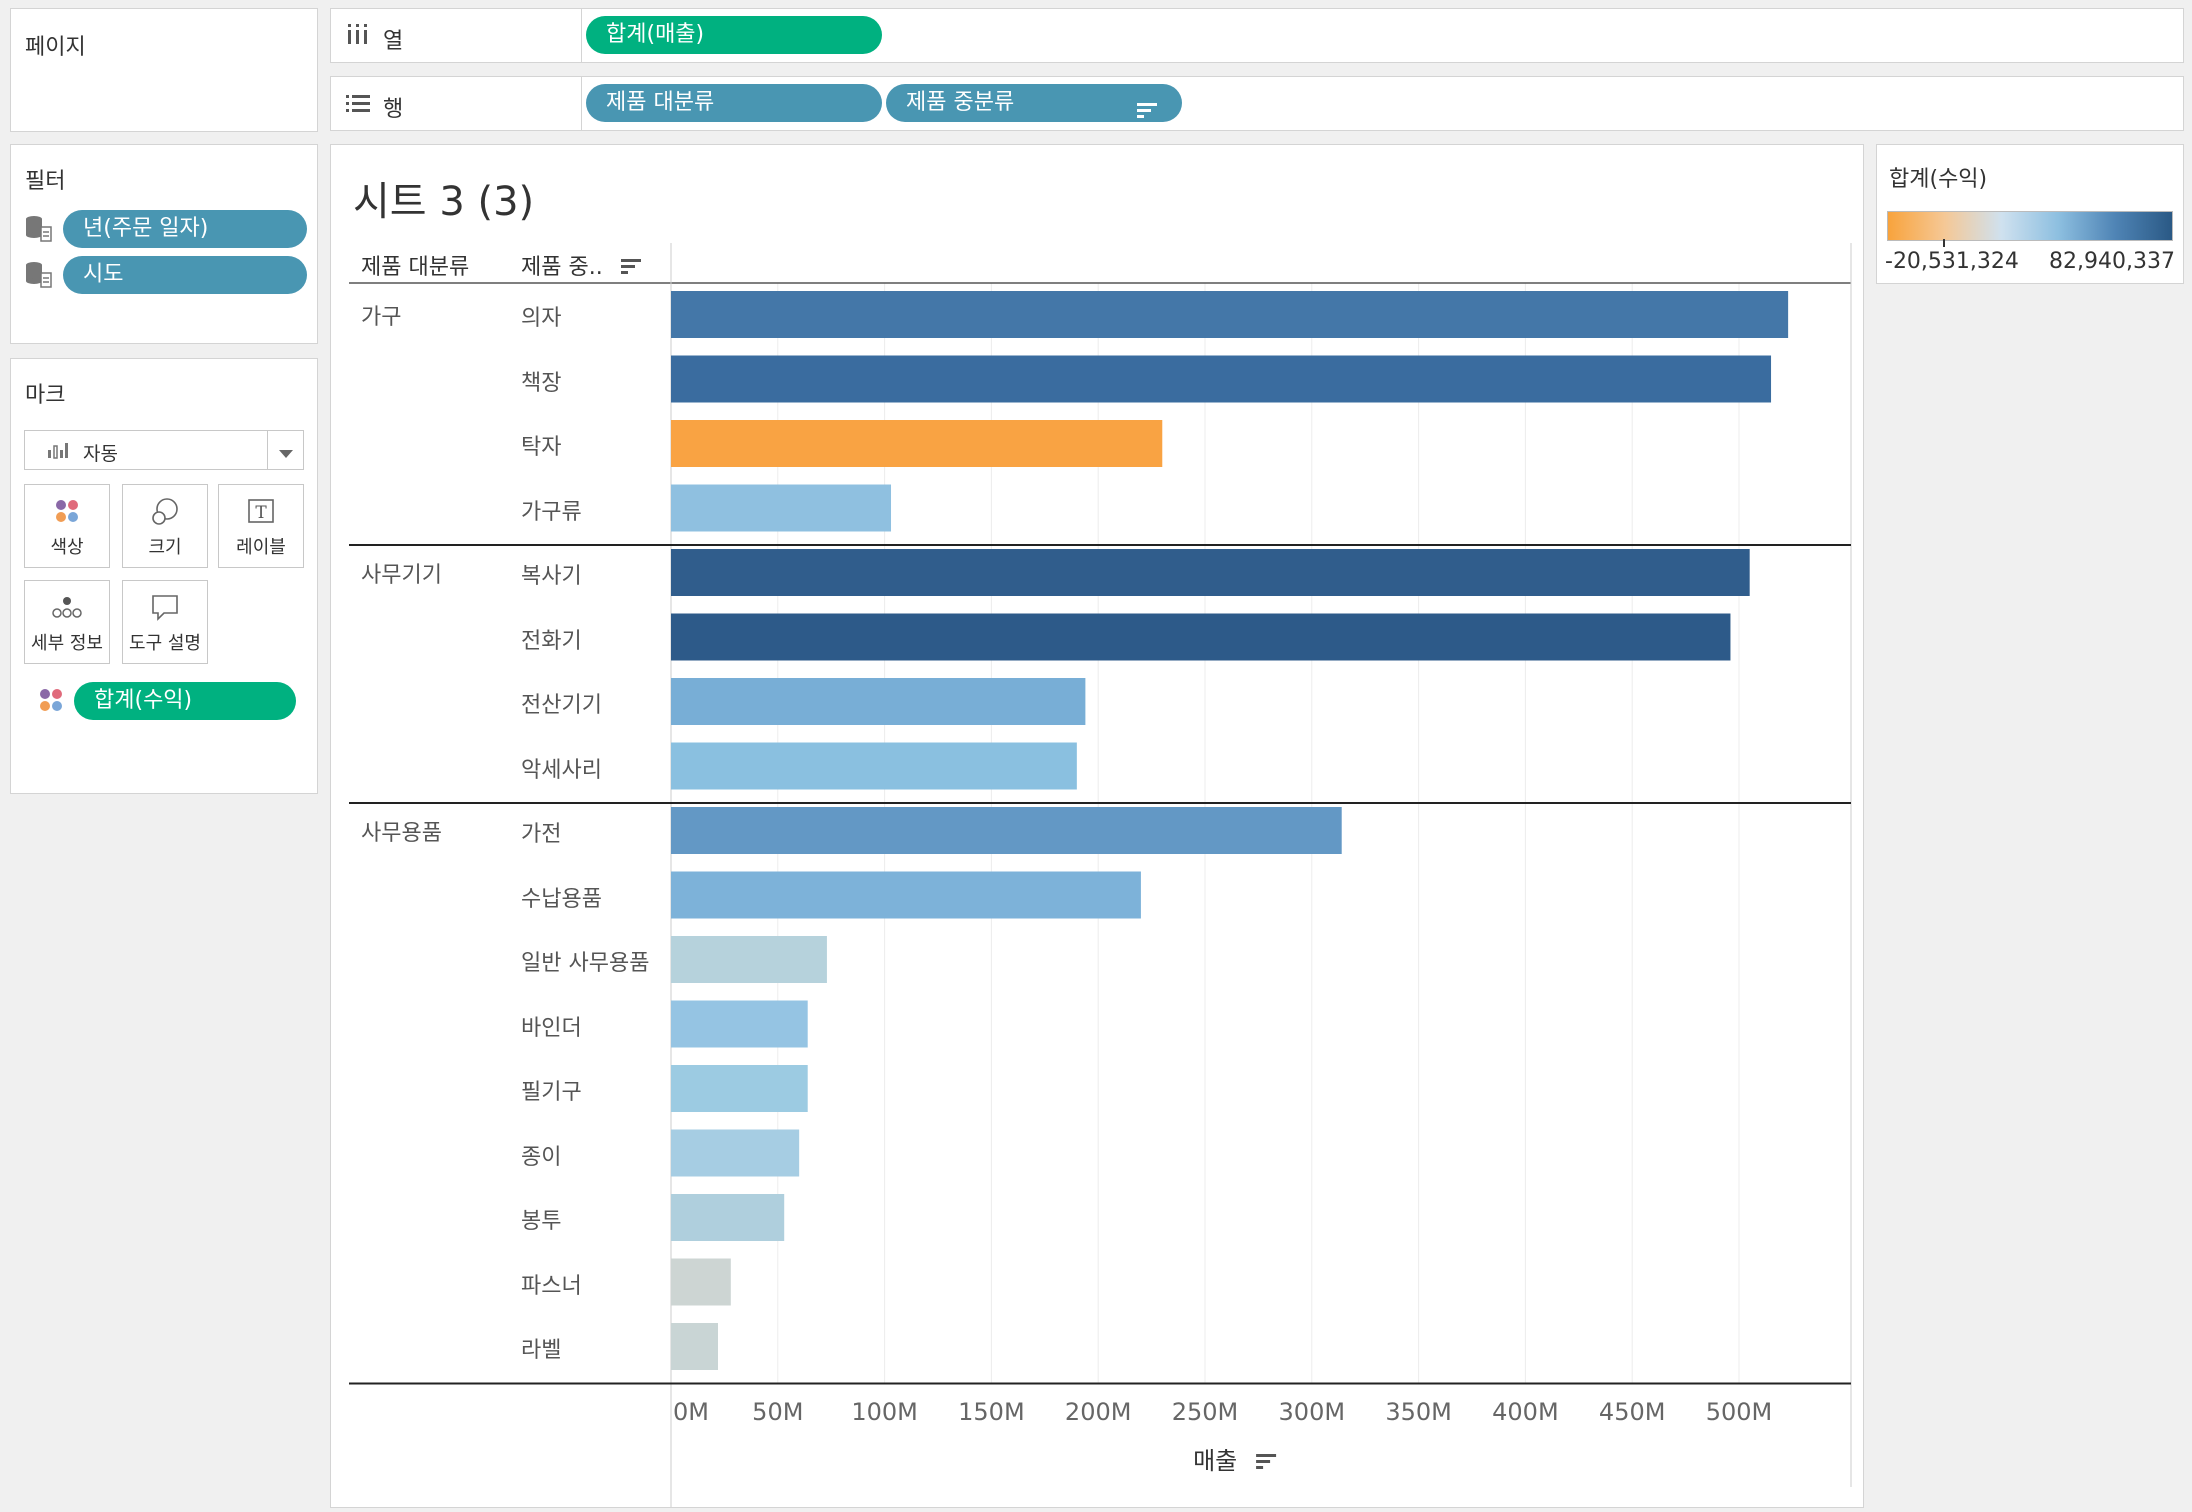 The image size is (2192, 1512). What do you see at coordinates (261, 547) in the screenshot?
I see `mark-label-label: 레이블` at bounding box center [261, 547].